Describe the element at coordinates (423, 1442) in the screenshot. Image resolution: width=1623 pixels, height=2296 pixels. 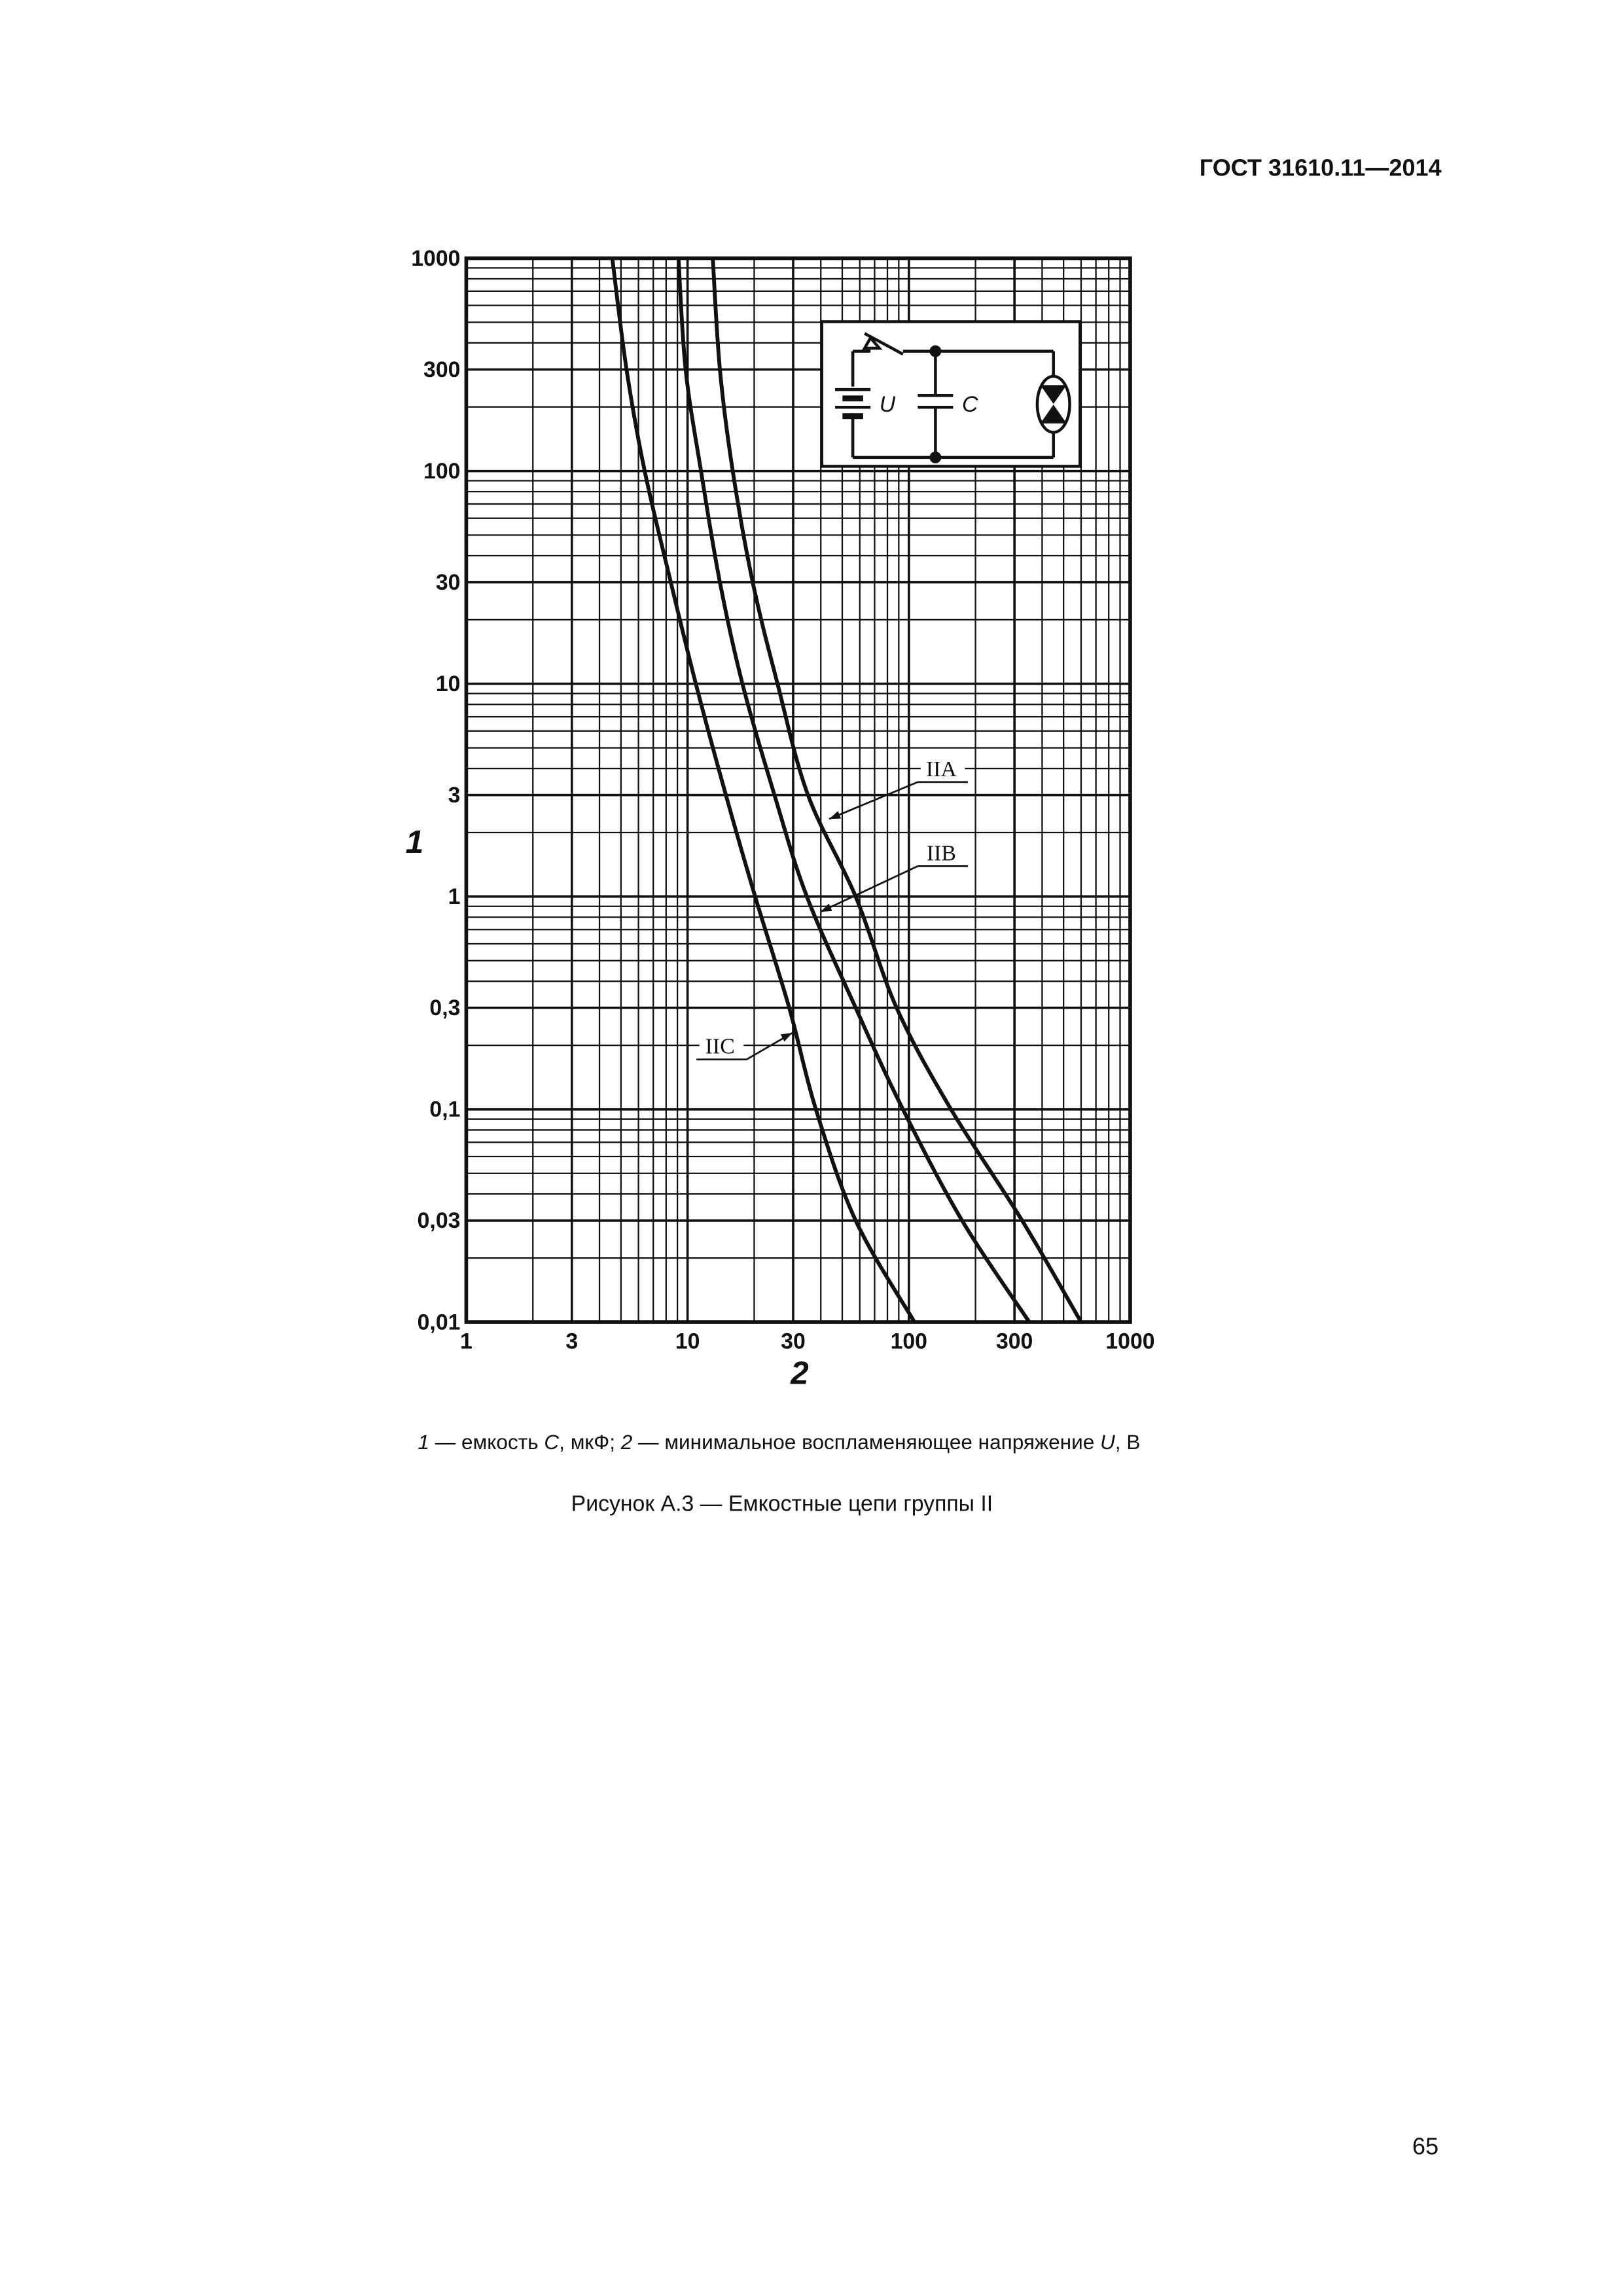
I see `note-part: 1` at that location.